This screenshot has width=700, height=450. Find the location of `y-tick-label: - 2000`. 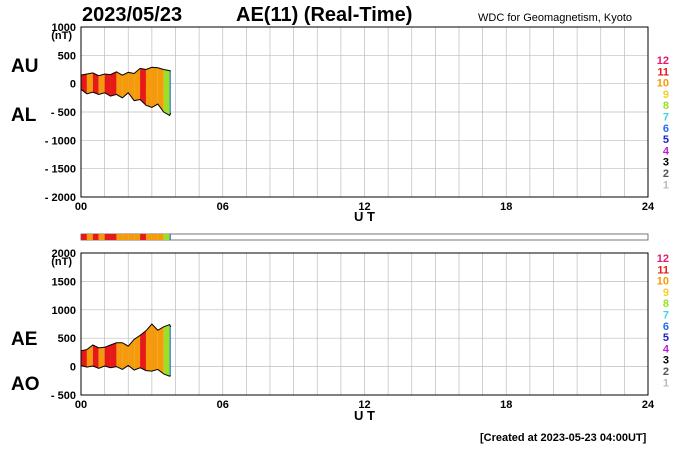

y-tick-label: - 2000 is located at coordinates (60, 198).